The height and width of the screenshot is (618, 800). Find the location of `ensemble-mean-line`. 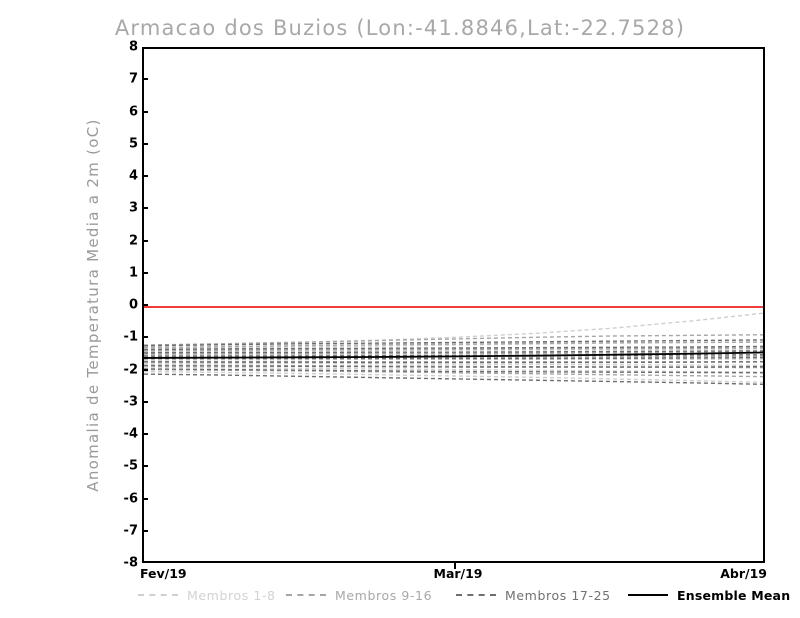

ensemble-mean-line is located at coordinates (454, 354).